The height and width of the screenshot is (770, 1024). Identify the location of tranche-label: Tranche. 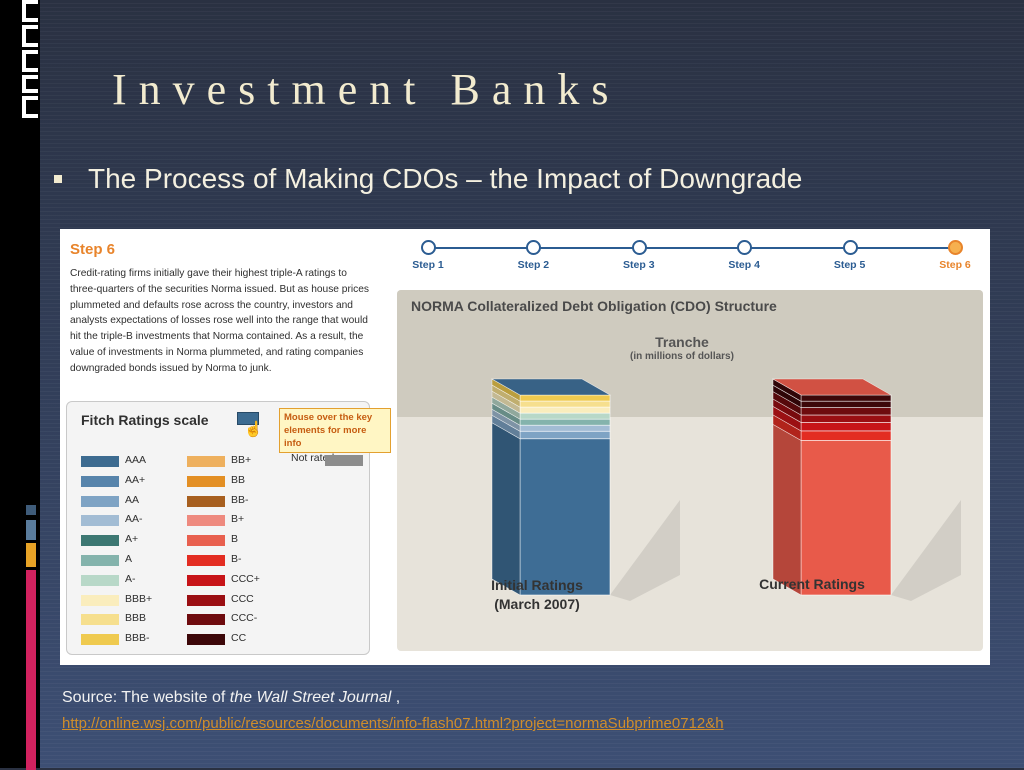
(682, 342).